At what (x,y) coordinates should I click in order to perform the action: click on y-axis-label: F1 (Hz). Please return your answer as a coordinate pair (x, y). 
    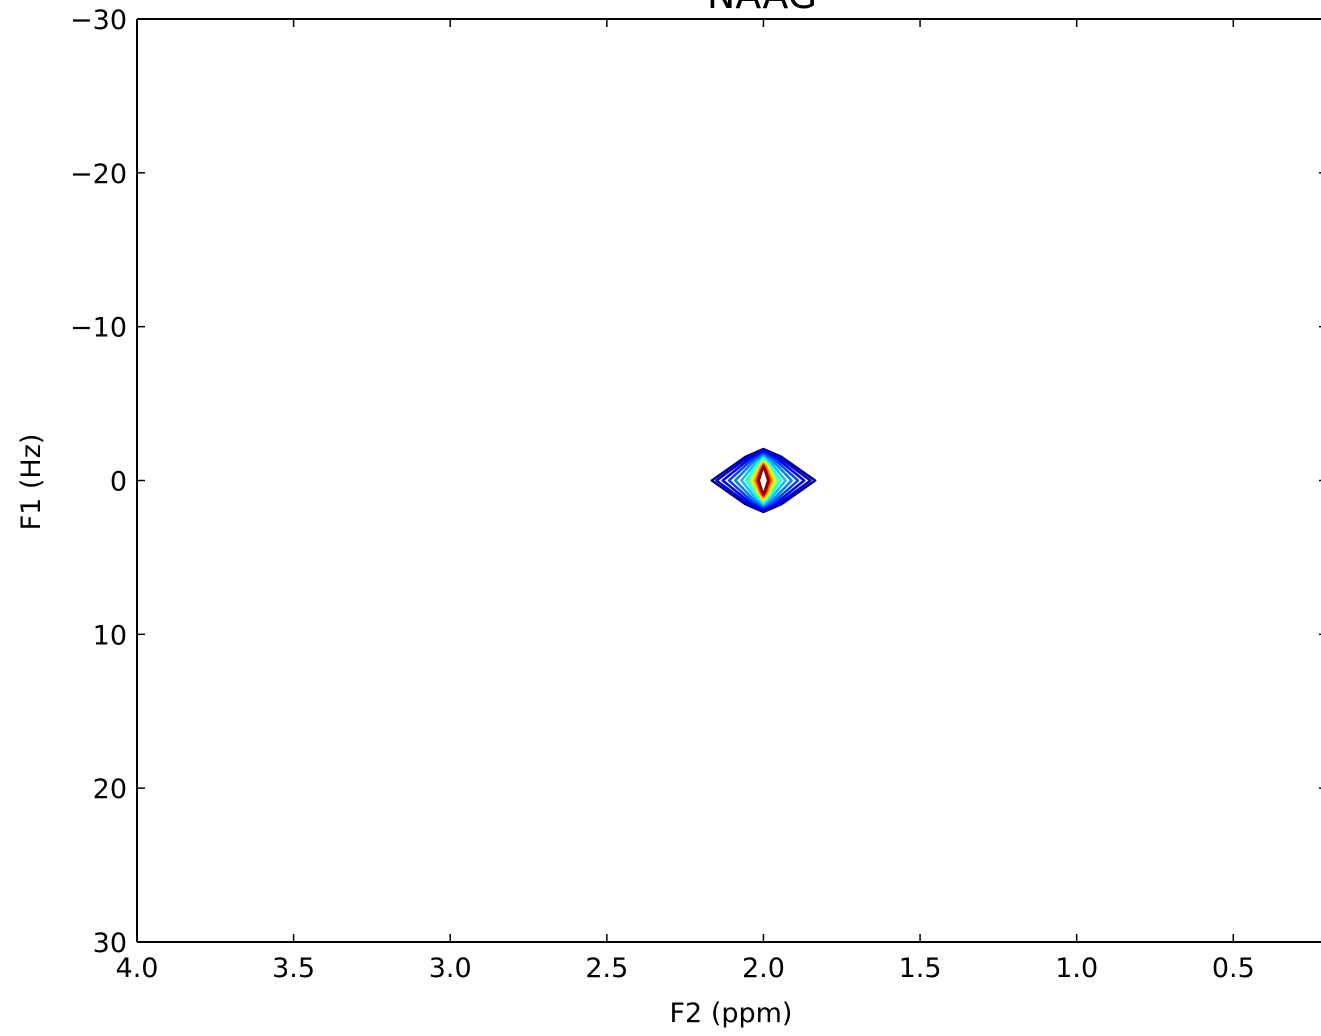
    Looking at the image, I should click on (31, 482).